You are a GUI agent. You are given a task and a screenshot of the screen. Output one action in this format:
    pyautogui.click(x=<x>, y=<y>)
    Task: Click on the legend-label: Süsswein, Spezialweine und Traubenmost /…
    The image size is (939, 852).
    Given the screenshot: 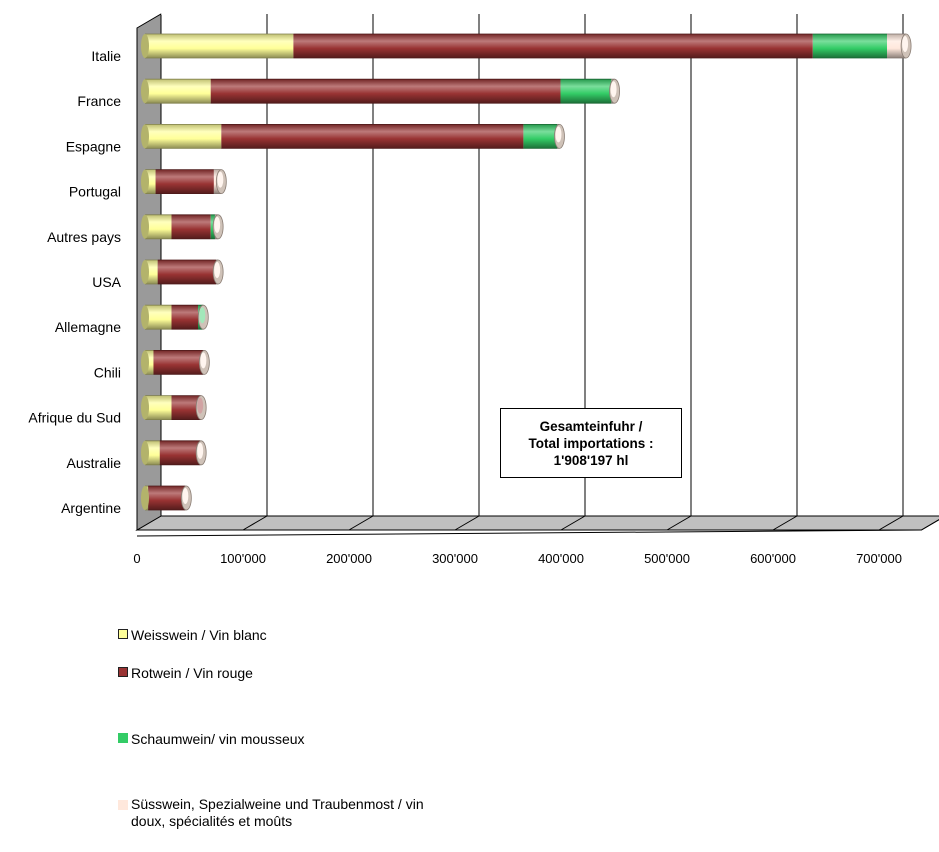 What is the action you would take?
    pyautogui.click(x=277, y=812)
    